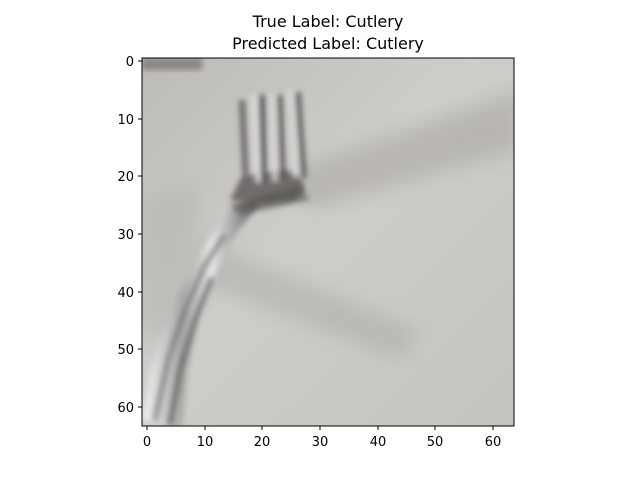 Image resolution: width=640 pixels, height=480 pixels. What do you see at coordinates (328, 43) in the screenshot?
I see `figure-title-predicted-label: Predicted Label: Cutlery` at bounding box center [328, 43].